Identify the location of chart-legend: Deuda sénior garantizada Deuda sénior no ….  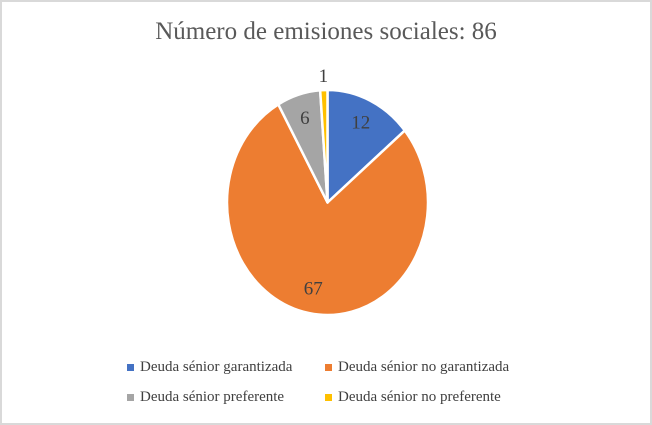
(318, 382).